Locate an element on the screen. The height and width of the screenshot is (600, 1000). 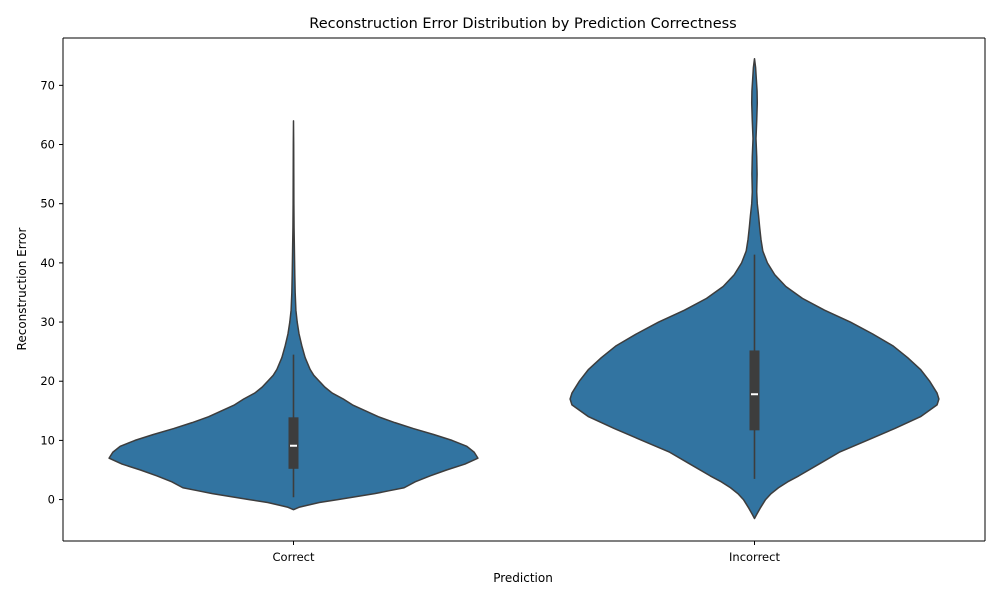
iqr-box-correct is located at coordinates (293, 443).